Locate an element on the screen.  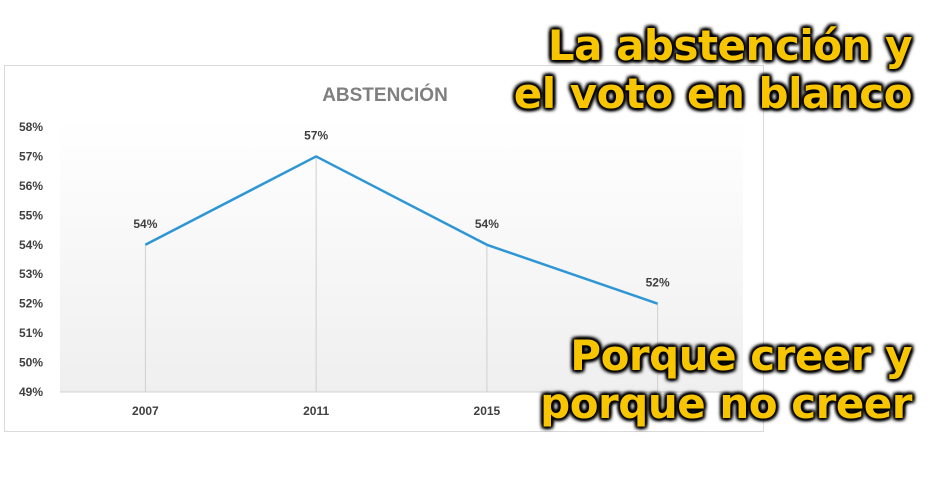
x-tick-label: 2011 is located at coordinates (316, 411).